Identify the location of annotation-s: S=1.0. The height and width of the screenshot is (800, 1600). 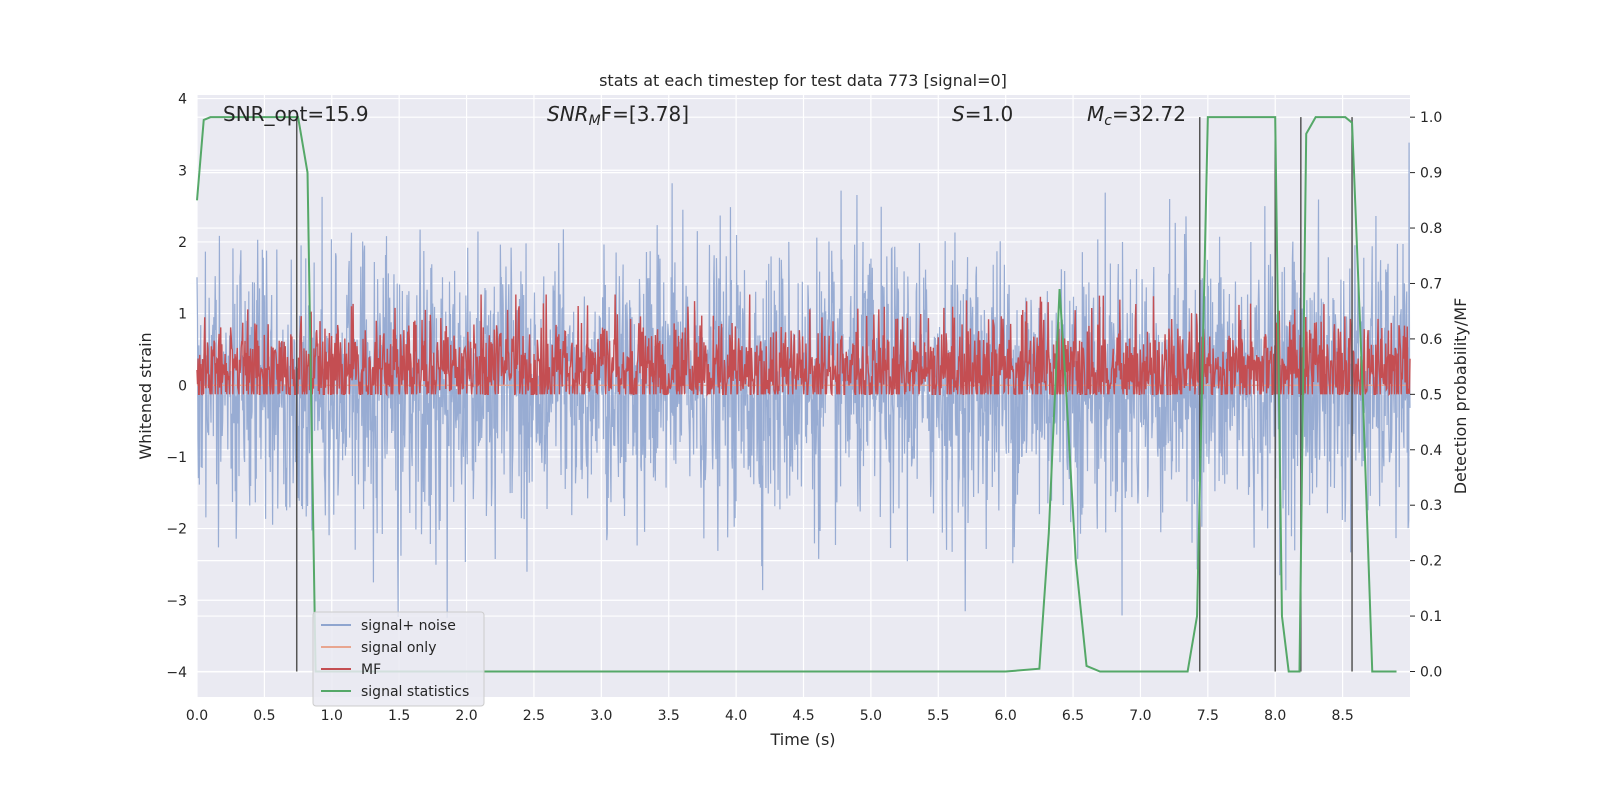
(982, 114).